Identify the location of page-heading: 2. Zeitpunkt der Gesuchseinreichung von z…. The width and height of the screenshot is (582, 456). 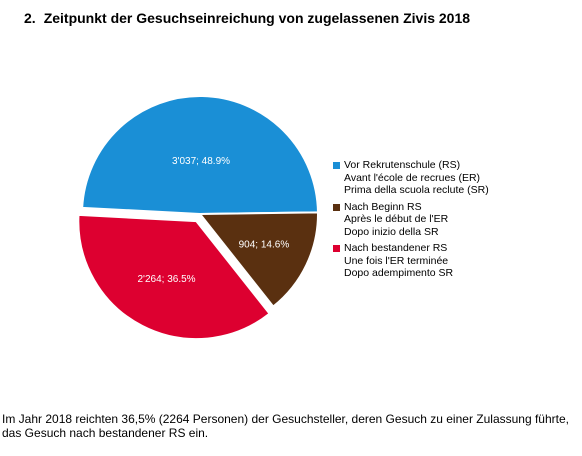
(247, 18).